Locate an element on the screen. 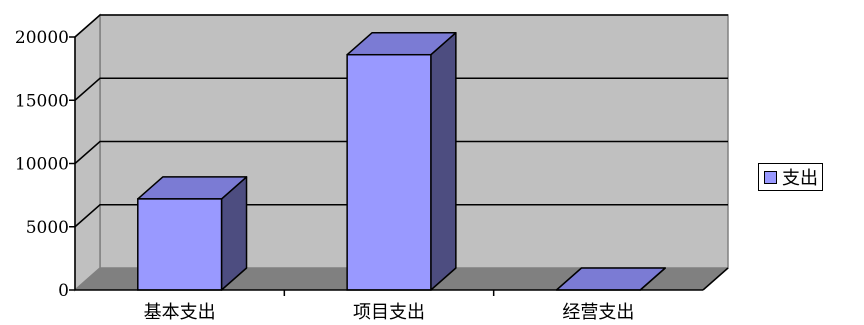  x-tick-label: 基本支出 is located at coordinates (180, 312).